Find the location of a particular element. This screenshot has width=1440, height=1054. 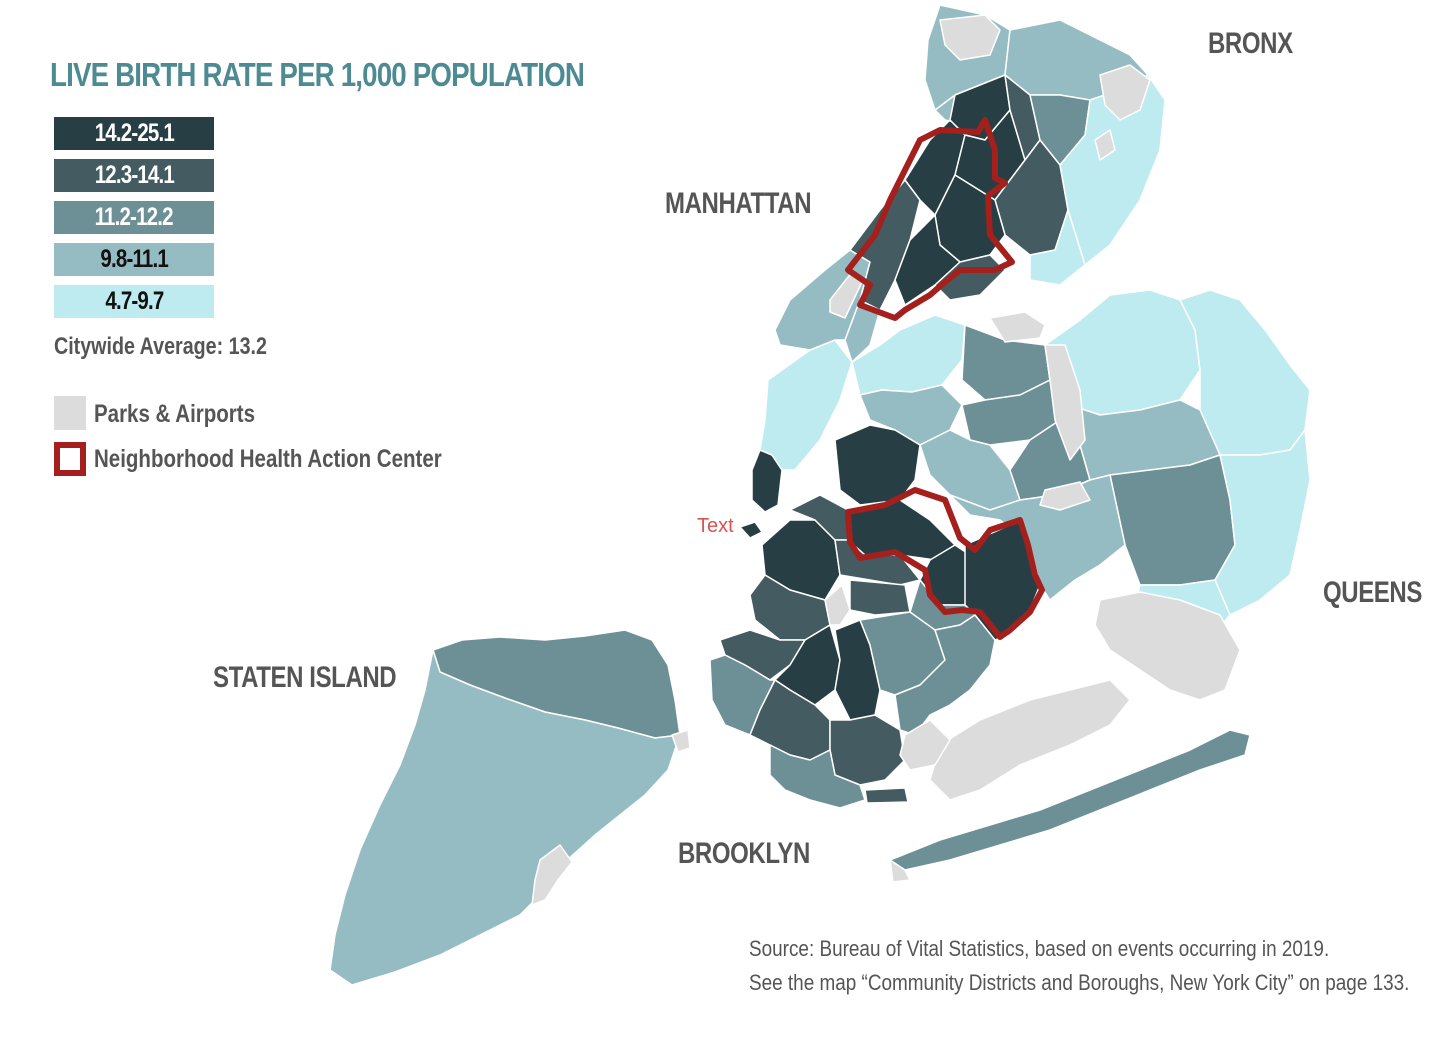

staten-island-park is located at coordinates (552, 875).